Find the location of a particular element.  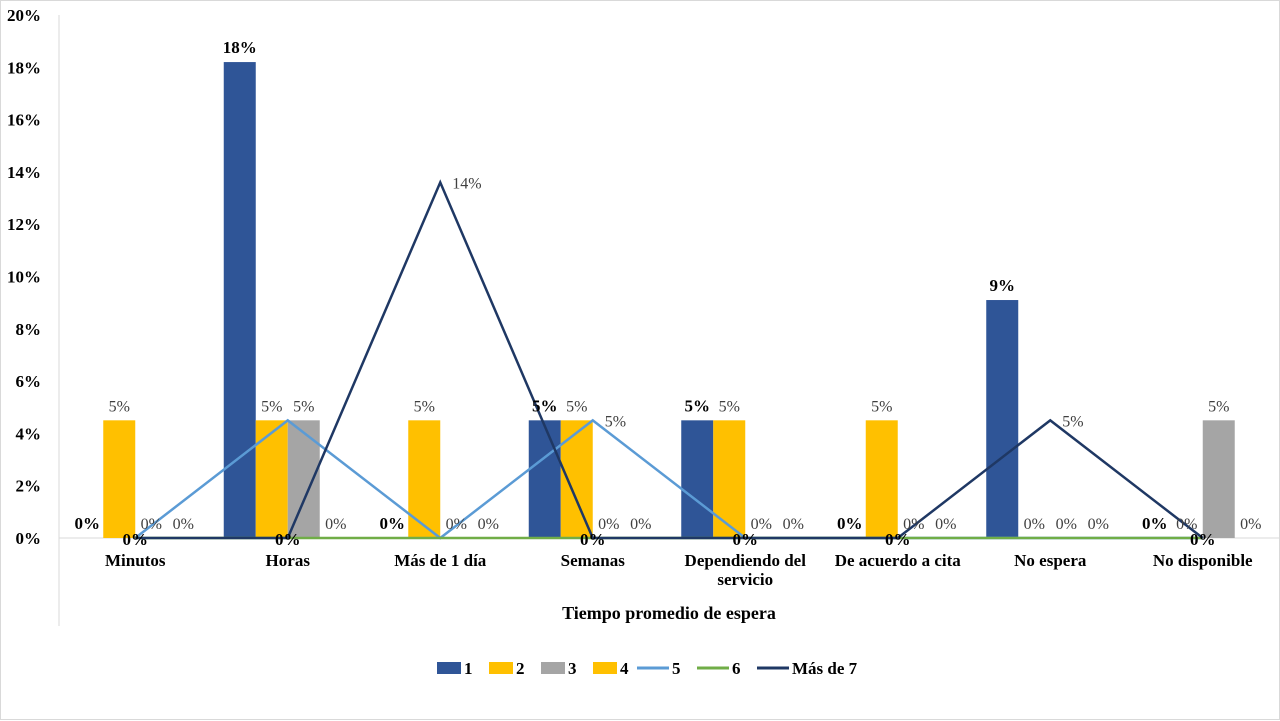

x-category-line: No disponible is located at coordinates (1203, 560).